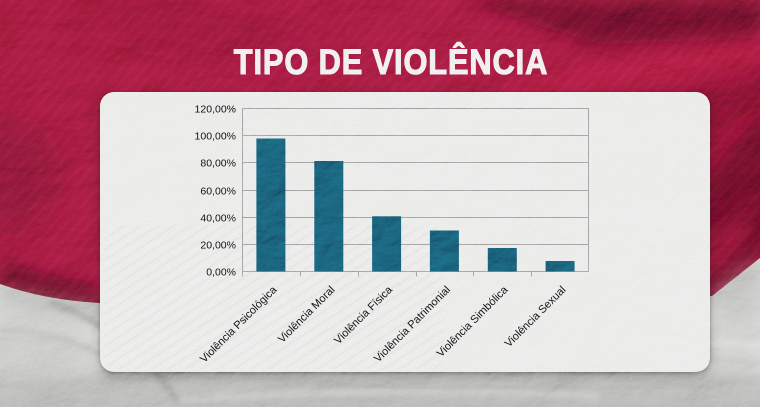 The image size is (760, 407). Describe the element at coordinates (215, 109) in the screenshot. I see `svg-text: 120,00%` at that location.